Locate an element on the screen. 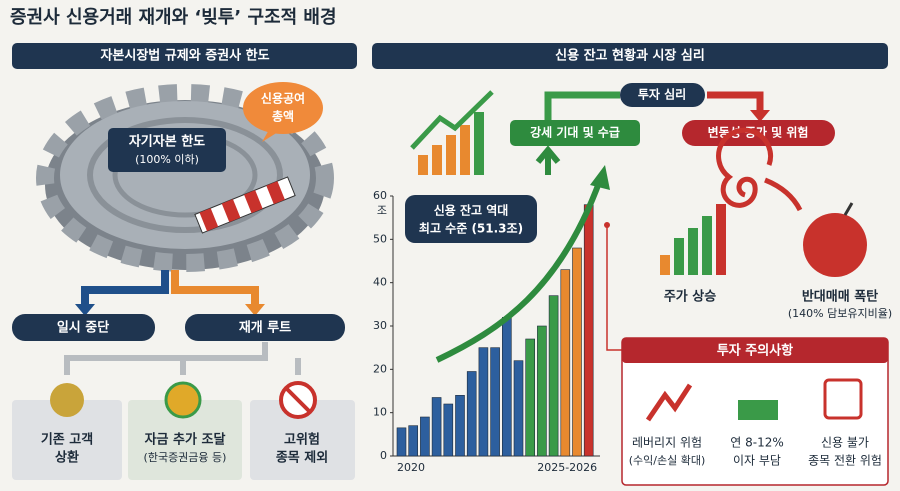 Image resolution: width=900 pixels, height=491 pixels. y-tick-label: 0 is located at coordinates (383, 455).